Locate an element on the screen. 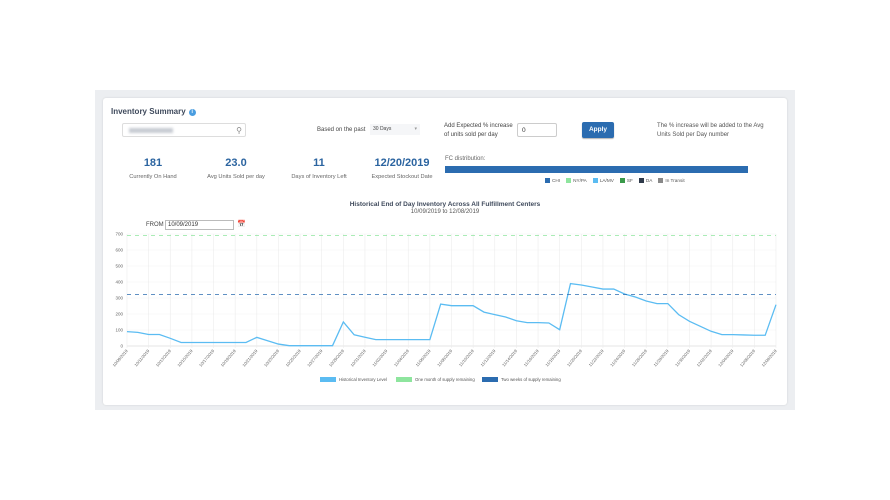 The image size is (890, 500). y-tick-label: 300 is located at coordinates (119, 298).